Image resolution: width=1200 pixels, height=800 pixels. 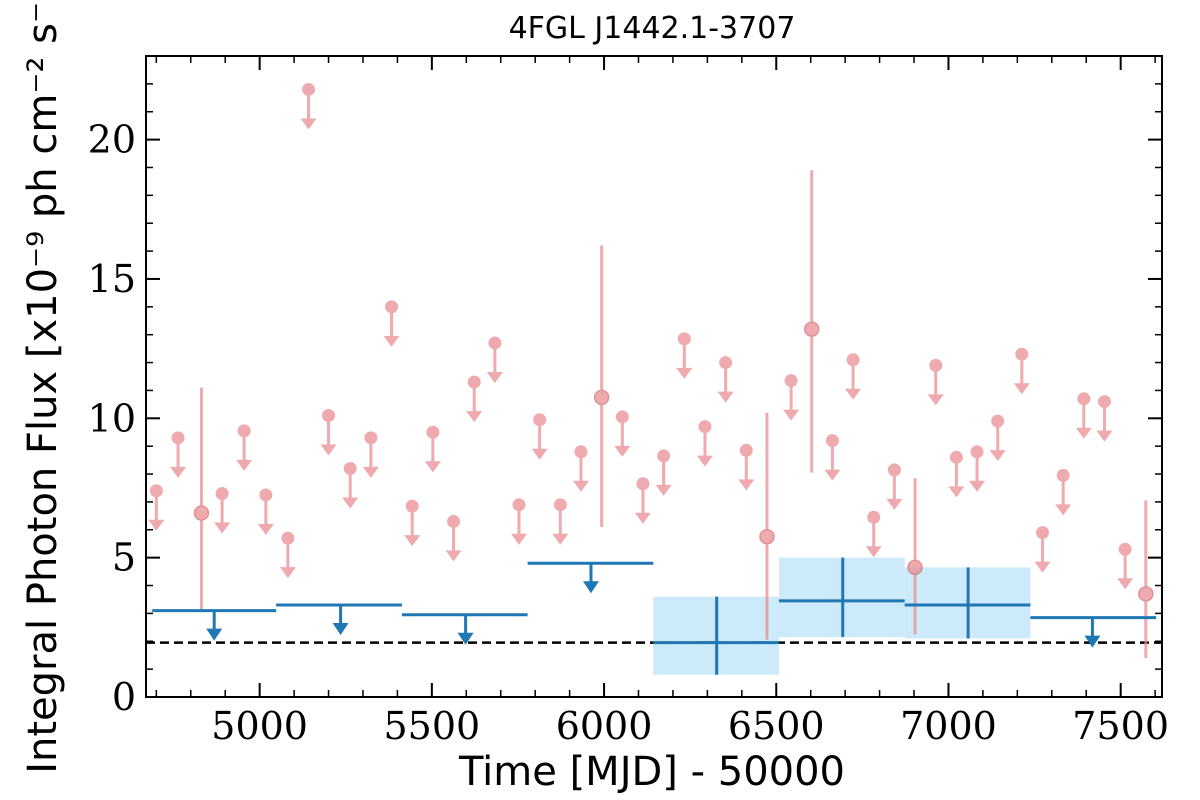 What do you see at coordinates (112, 279) in the screenshot?
I see `y-tick-label: 15` at bounding box center [112, 279].